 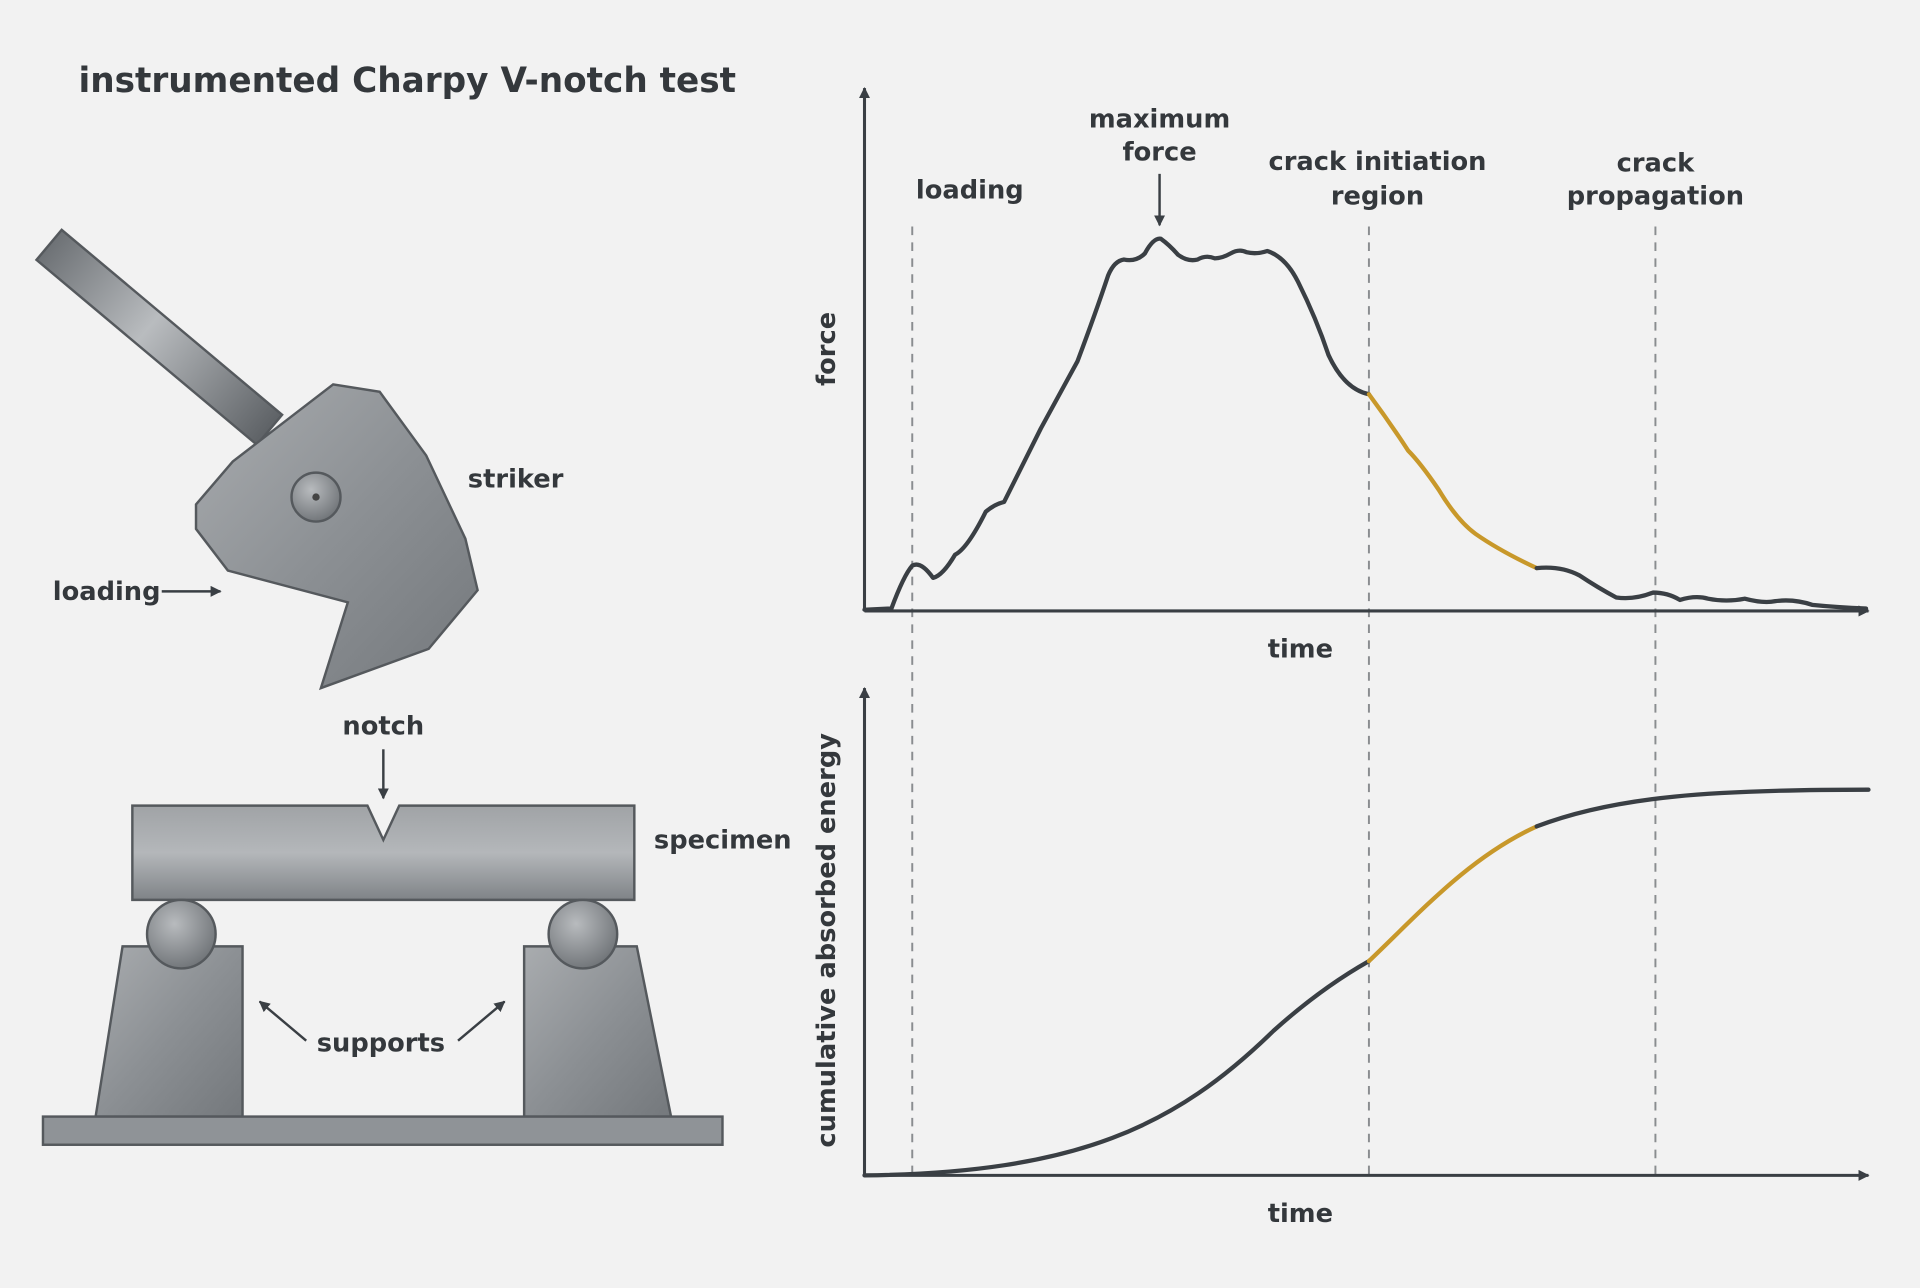 I want to click on annotation: crack initiation, so click(x=1378, y=162).